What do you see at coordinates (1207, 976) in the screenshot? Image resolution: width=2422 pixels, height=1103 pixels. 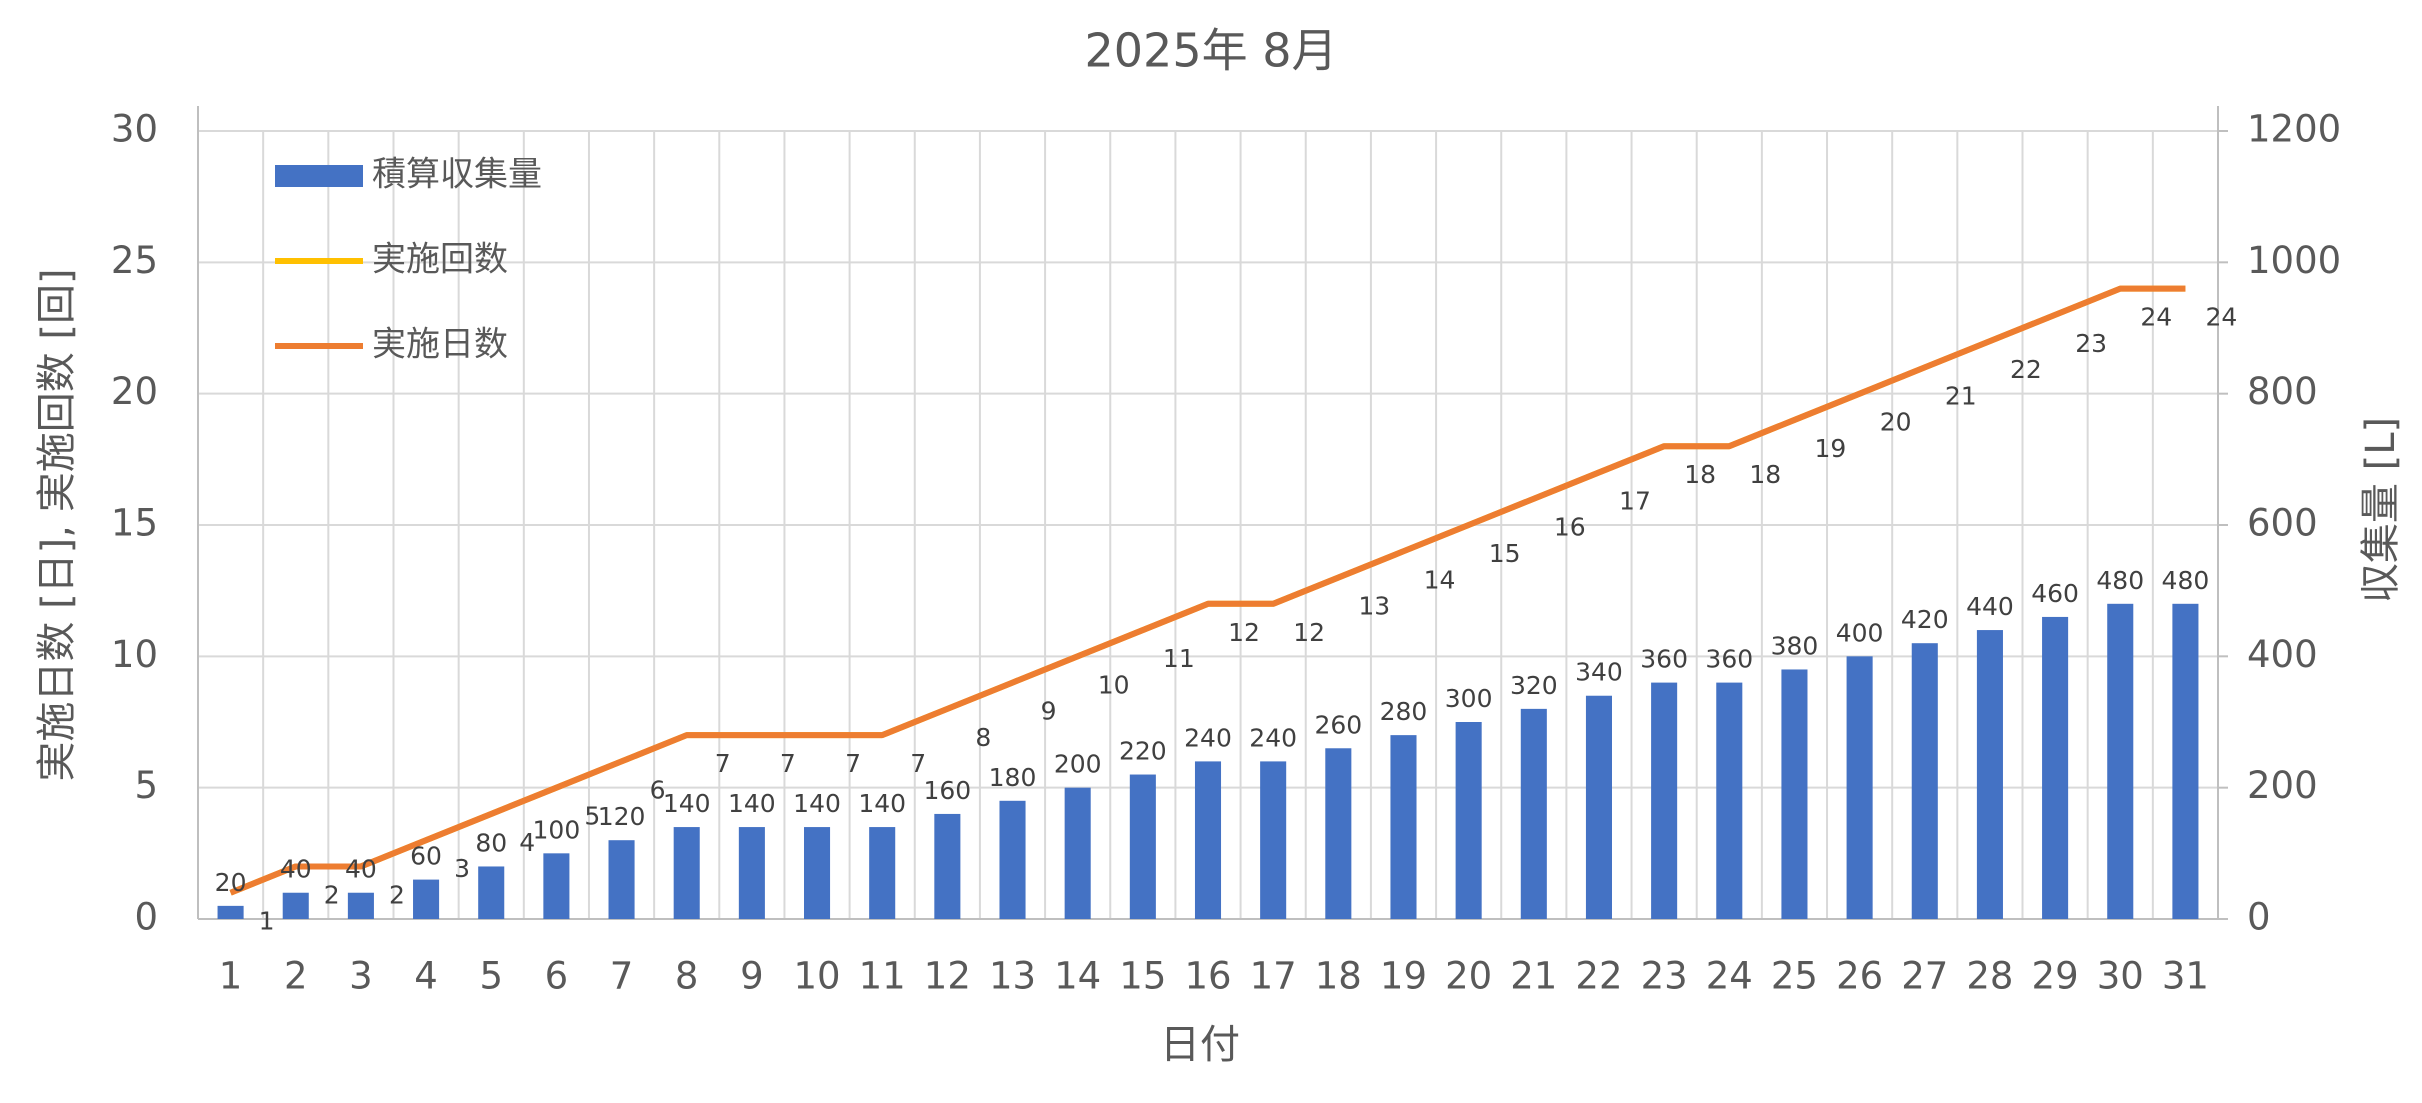 I see `x-tick-label: 16` at bounding box center [1207, 976].